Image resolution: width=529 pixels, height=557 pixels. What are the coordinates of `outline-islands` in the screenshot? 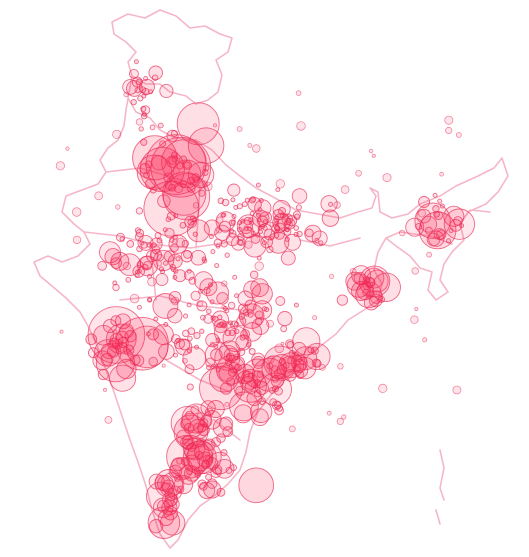 It's located at (440, 487).